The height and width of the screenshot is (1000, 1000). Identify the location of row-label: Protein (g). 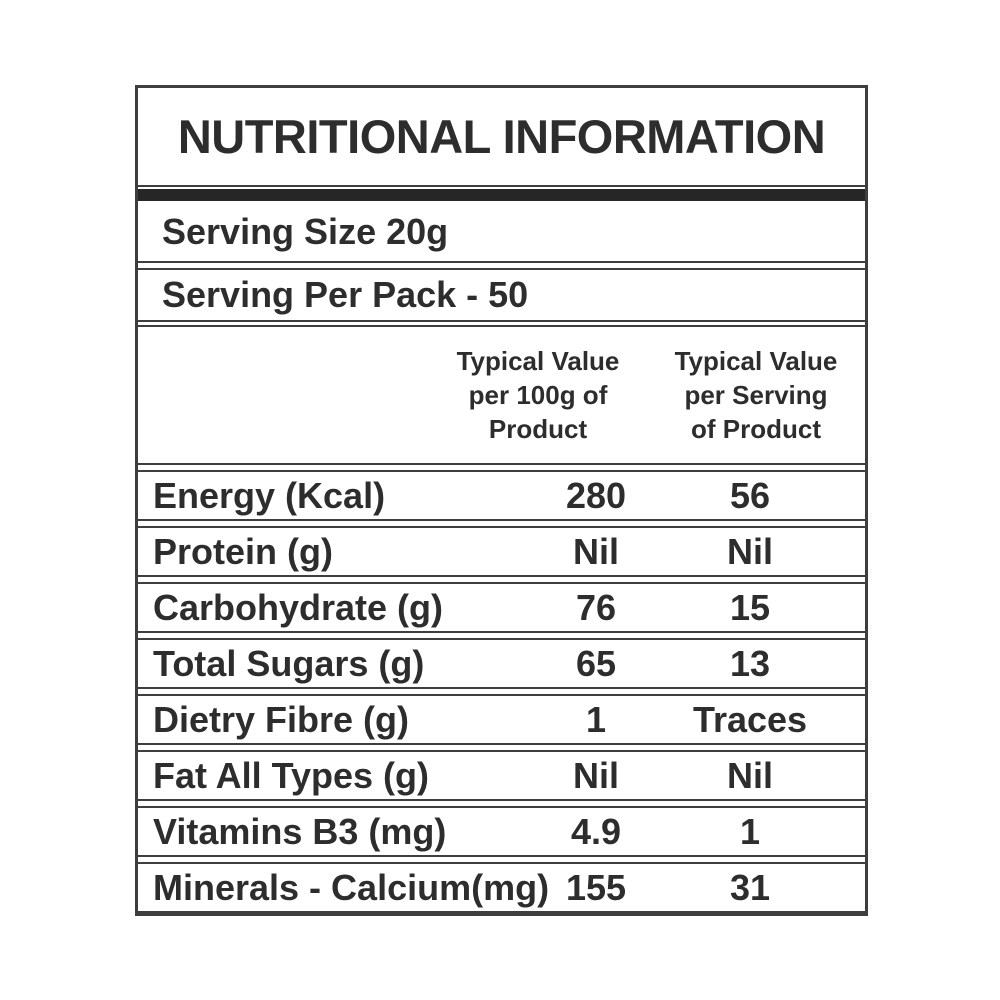
(243, 551).